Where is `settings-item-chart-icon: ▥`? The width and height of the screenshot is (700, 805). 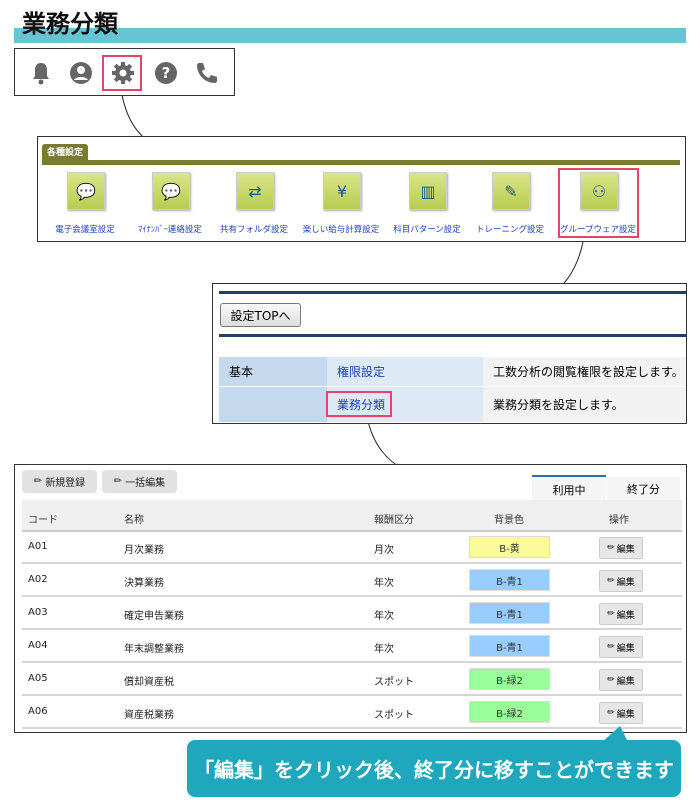
settings-item-chart-icon: ▥ is located at coordinates (428, 191).